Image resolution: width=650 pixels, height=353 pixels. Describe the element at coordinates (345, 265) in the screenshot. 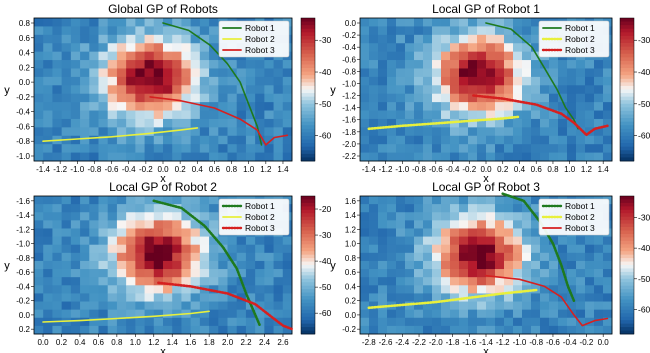

I see `y-axis: 1.61.41.21.00.80.60.40.20.0-0.2y` at that location.